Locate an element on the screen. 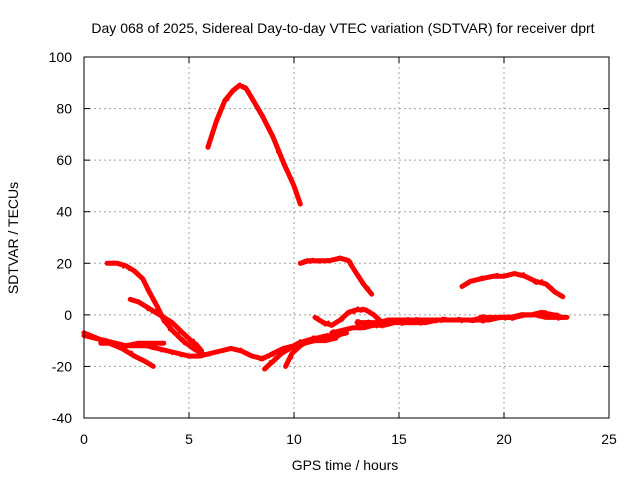  y-tick-label: 60 is located at coordinates (64, 160).